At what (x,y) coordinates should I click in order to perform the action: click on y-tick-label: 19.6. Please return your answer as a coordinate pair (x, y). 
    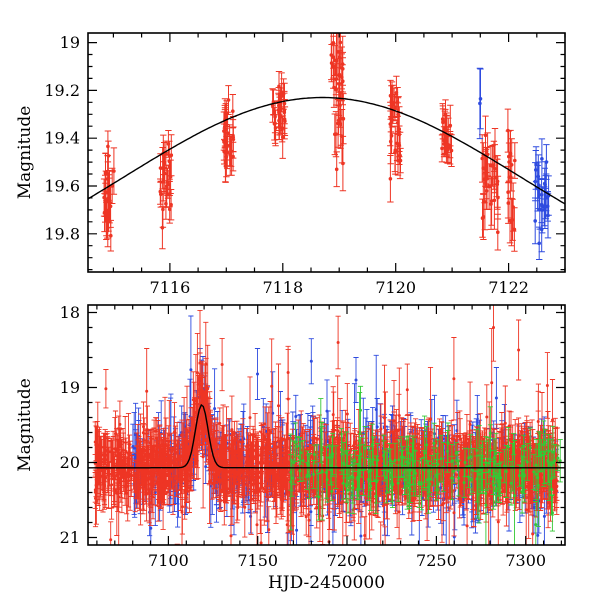
    Looking at the image, I should click on (62, 186).